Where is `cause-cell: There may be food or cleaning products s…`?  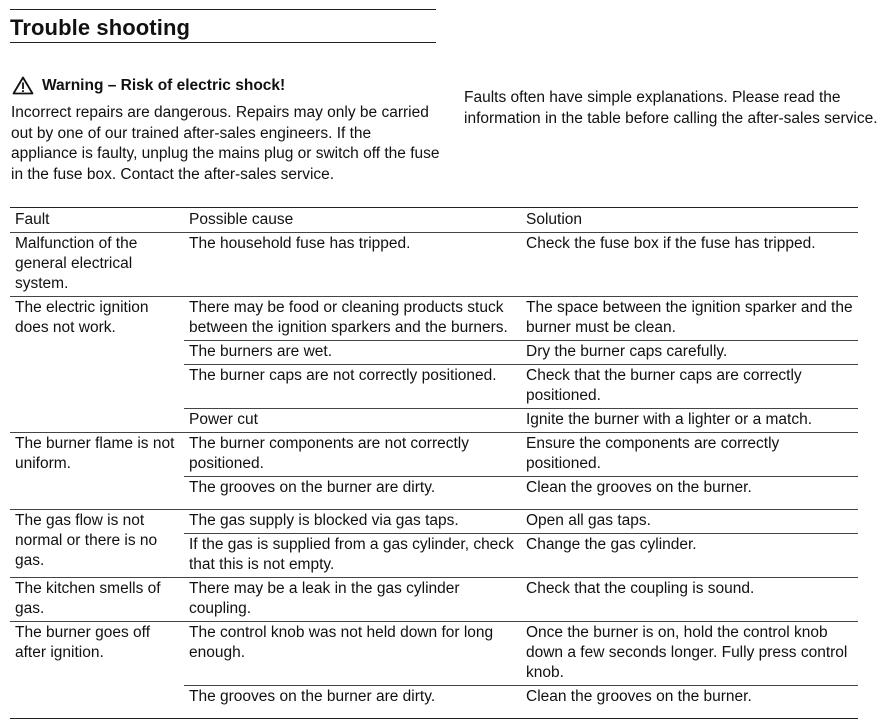
cause-cell: There may be food or cleaning products s… is located at coordinates (352, 318).